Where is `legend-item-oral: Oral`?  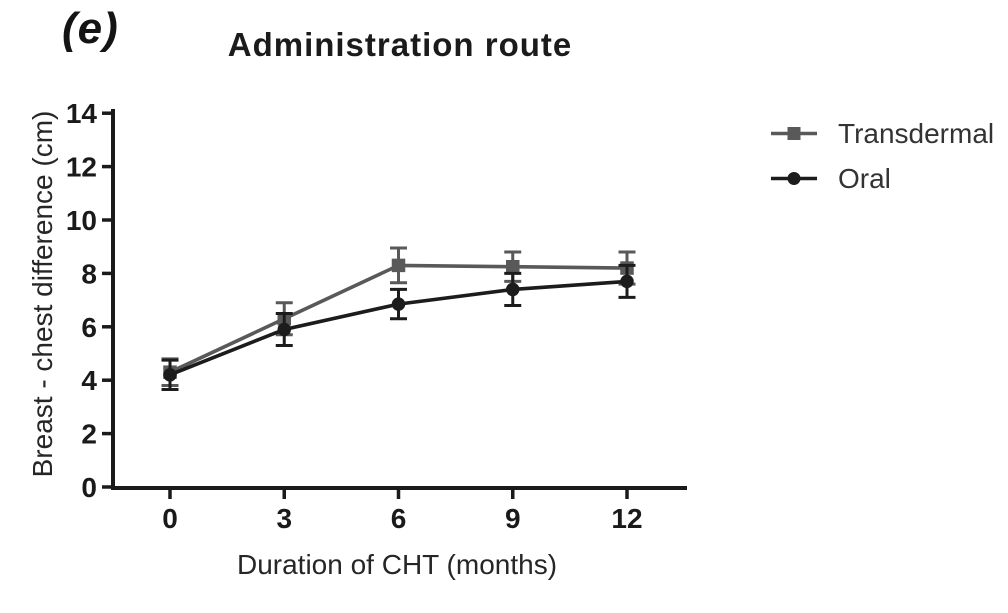
legend-item-oral: Oral is located at coordinates (882, 178).